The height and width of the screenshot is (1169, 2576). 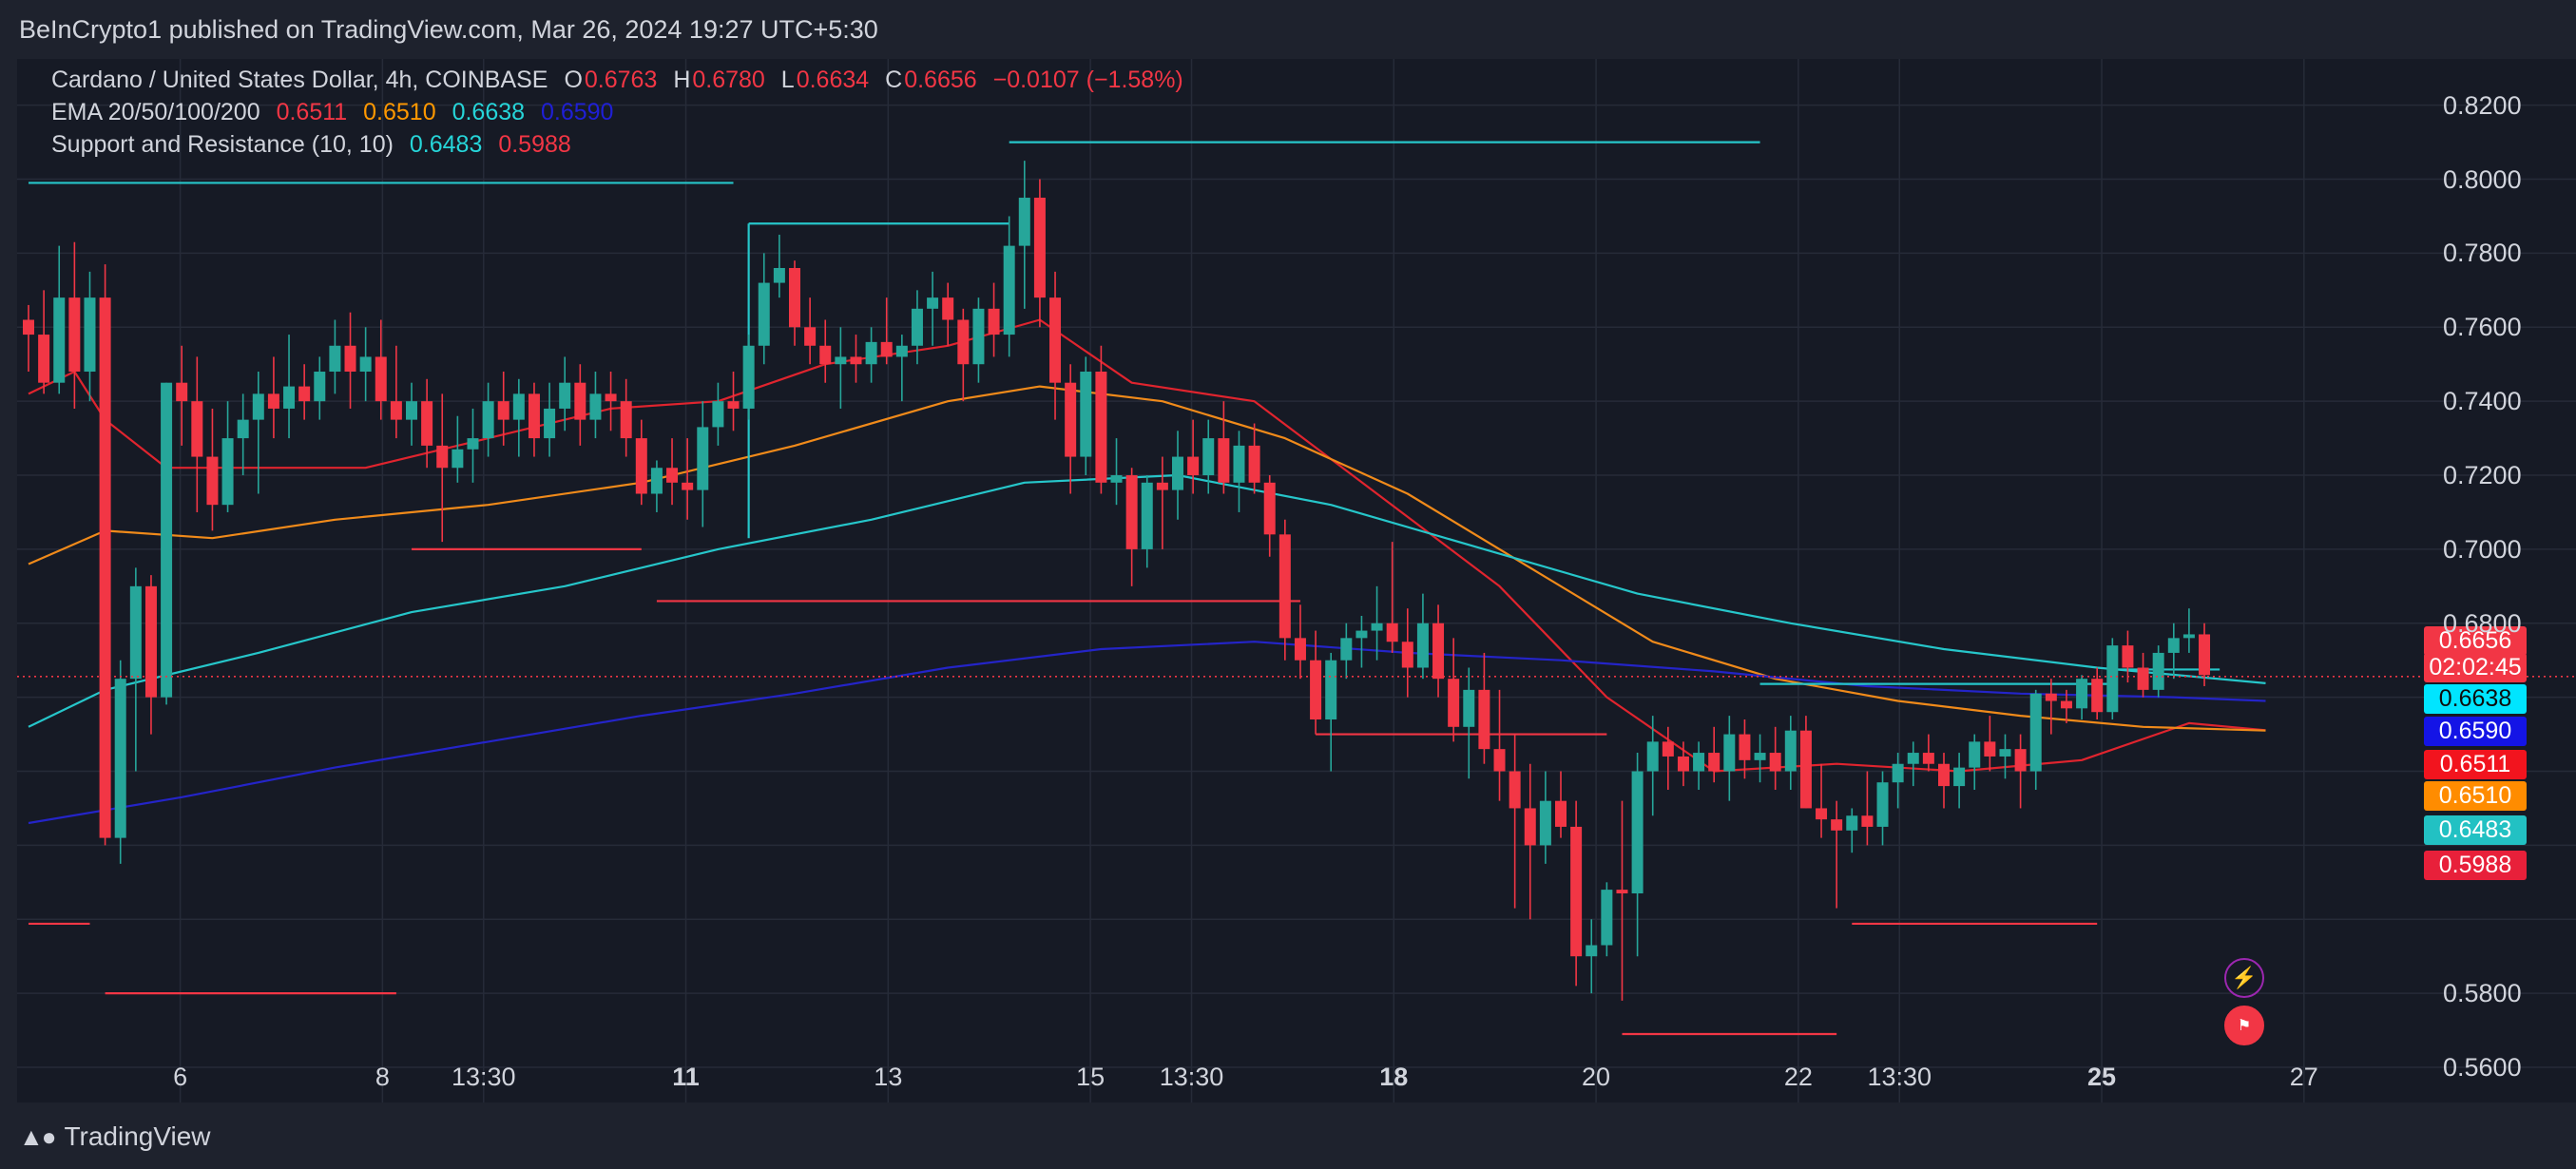 What do you see at coordinates (728, 80) in the screenshot?
I see `high-value: 0.6780` at bounding box center [728, 80].